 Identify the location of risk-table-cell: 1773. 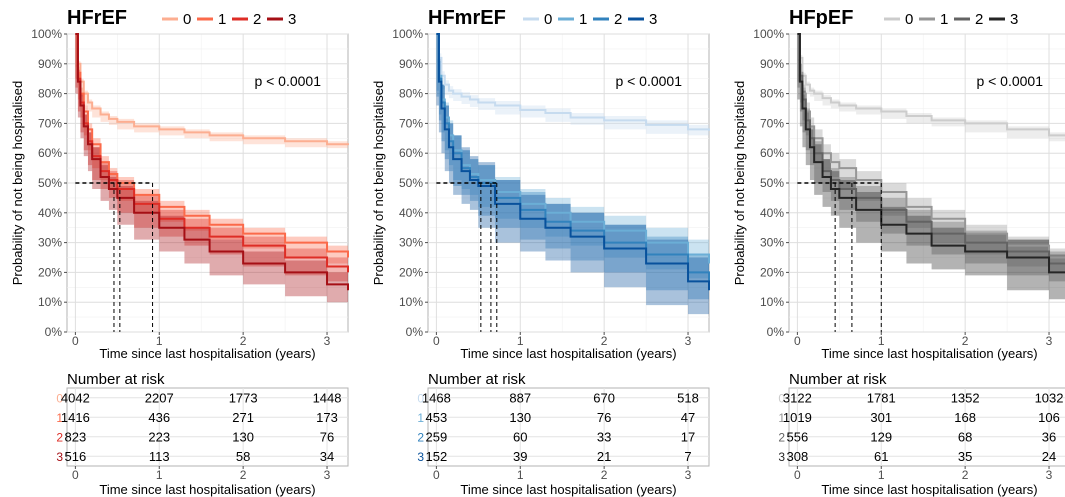
(243, 397).